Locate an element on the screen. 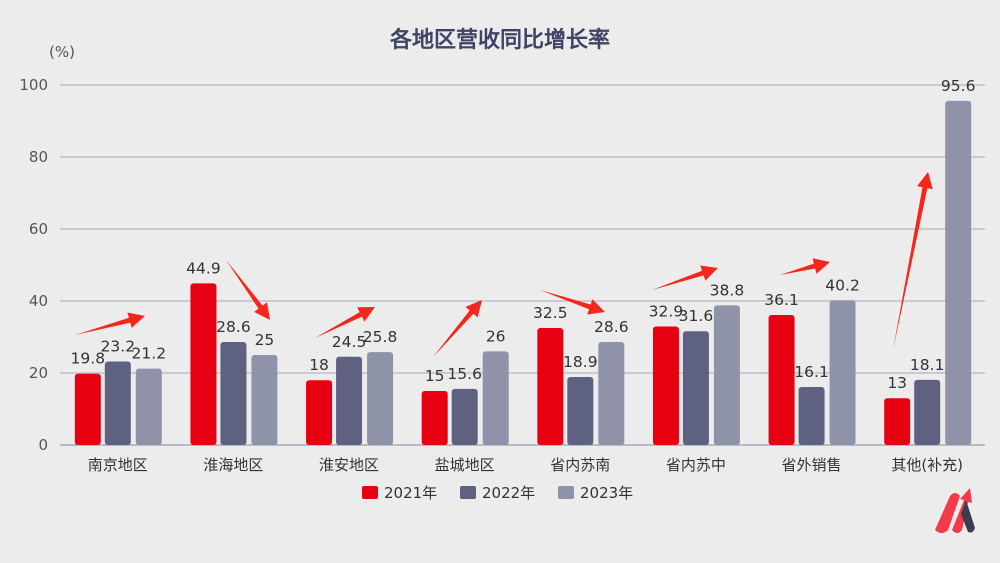  brand-logo-icon is located at coordinates (955, 510).